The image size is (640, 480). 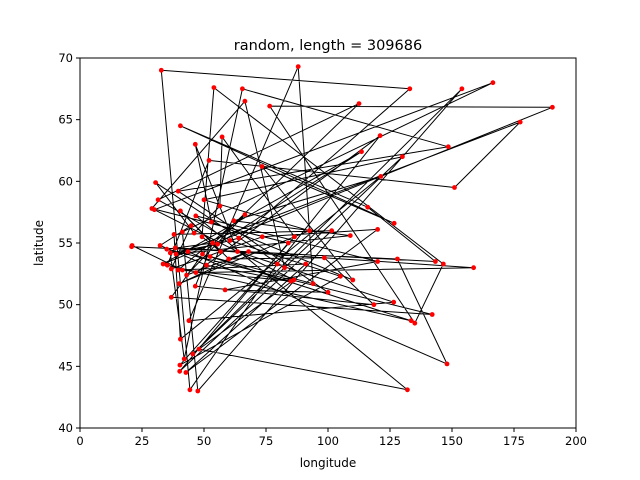 I want to click on x-tick-label: 200, so click(x=576, y=441).